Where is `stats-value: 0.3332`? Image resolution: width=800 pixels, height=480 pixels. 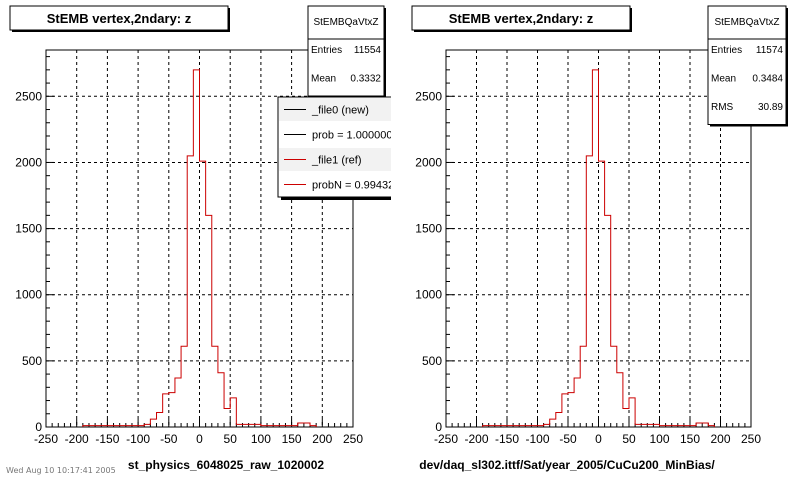
stats-value: 0.3332 is located at coordinates (365, 79).